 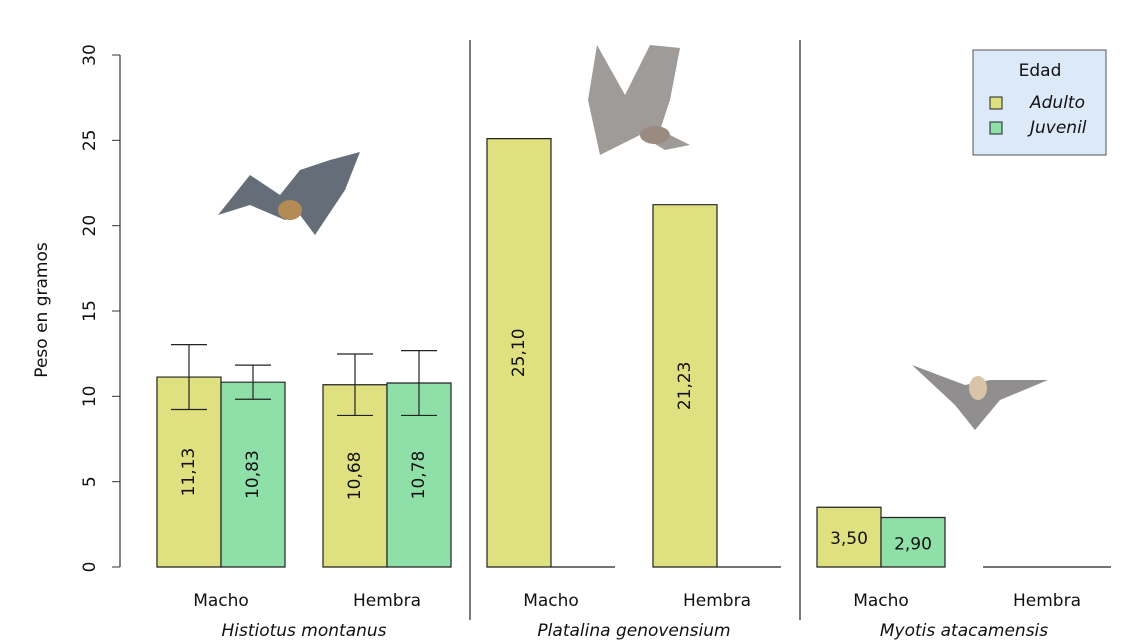 I want to click on panel-title: Myotis atacamensis, so click(x=964, y=631).